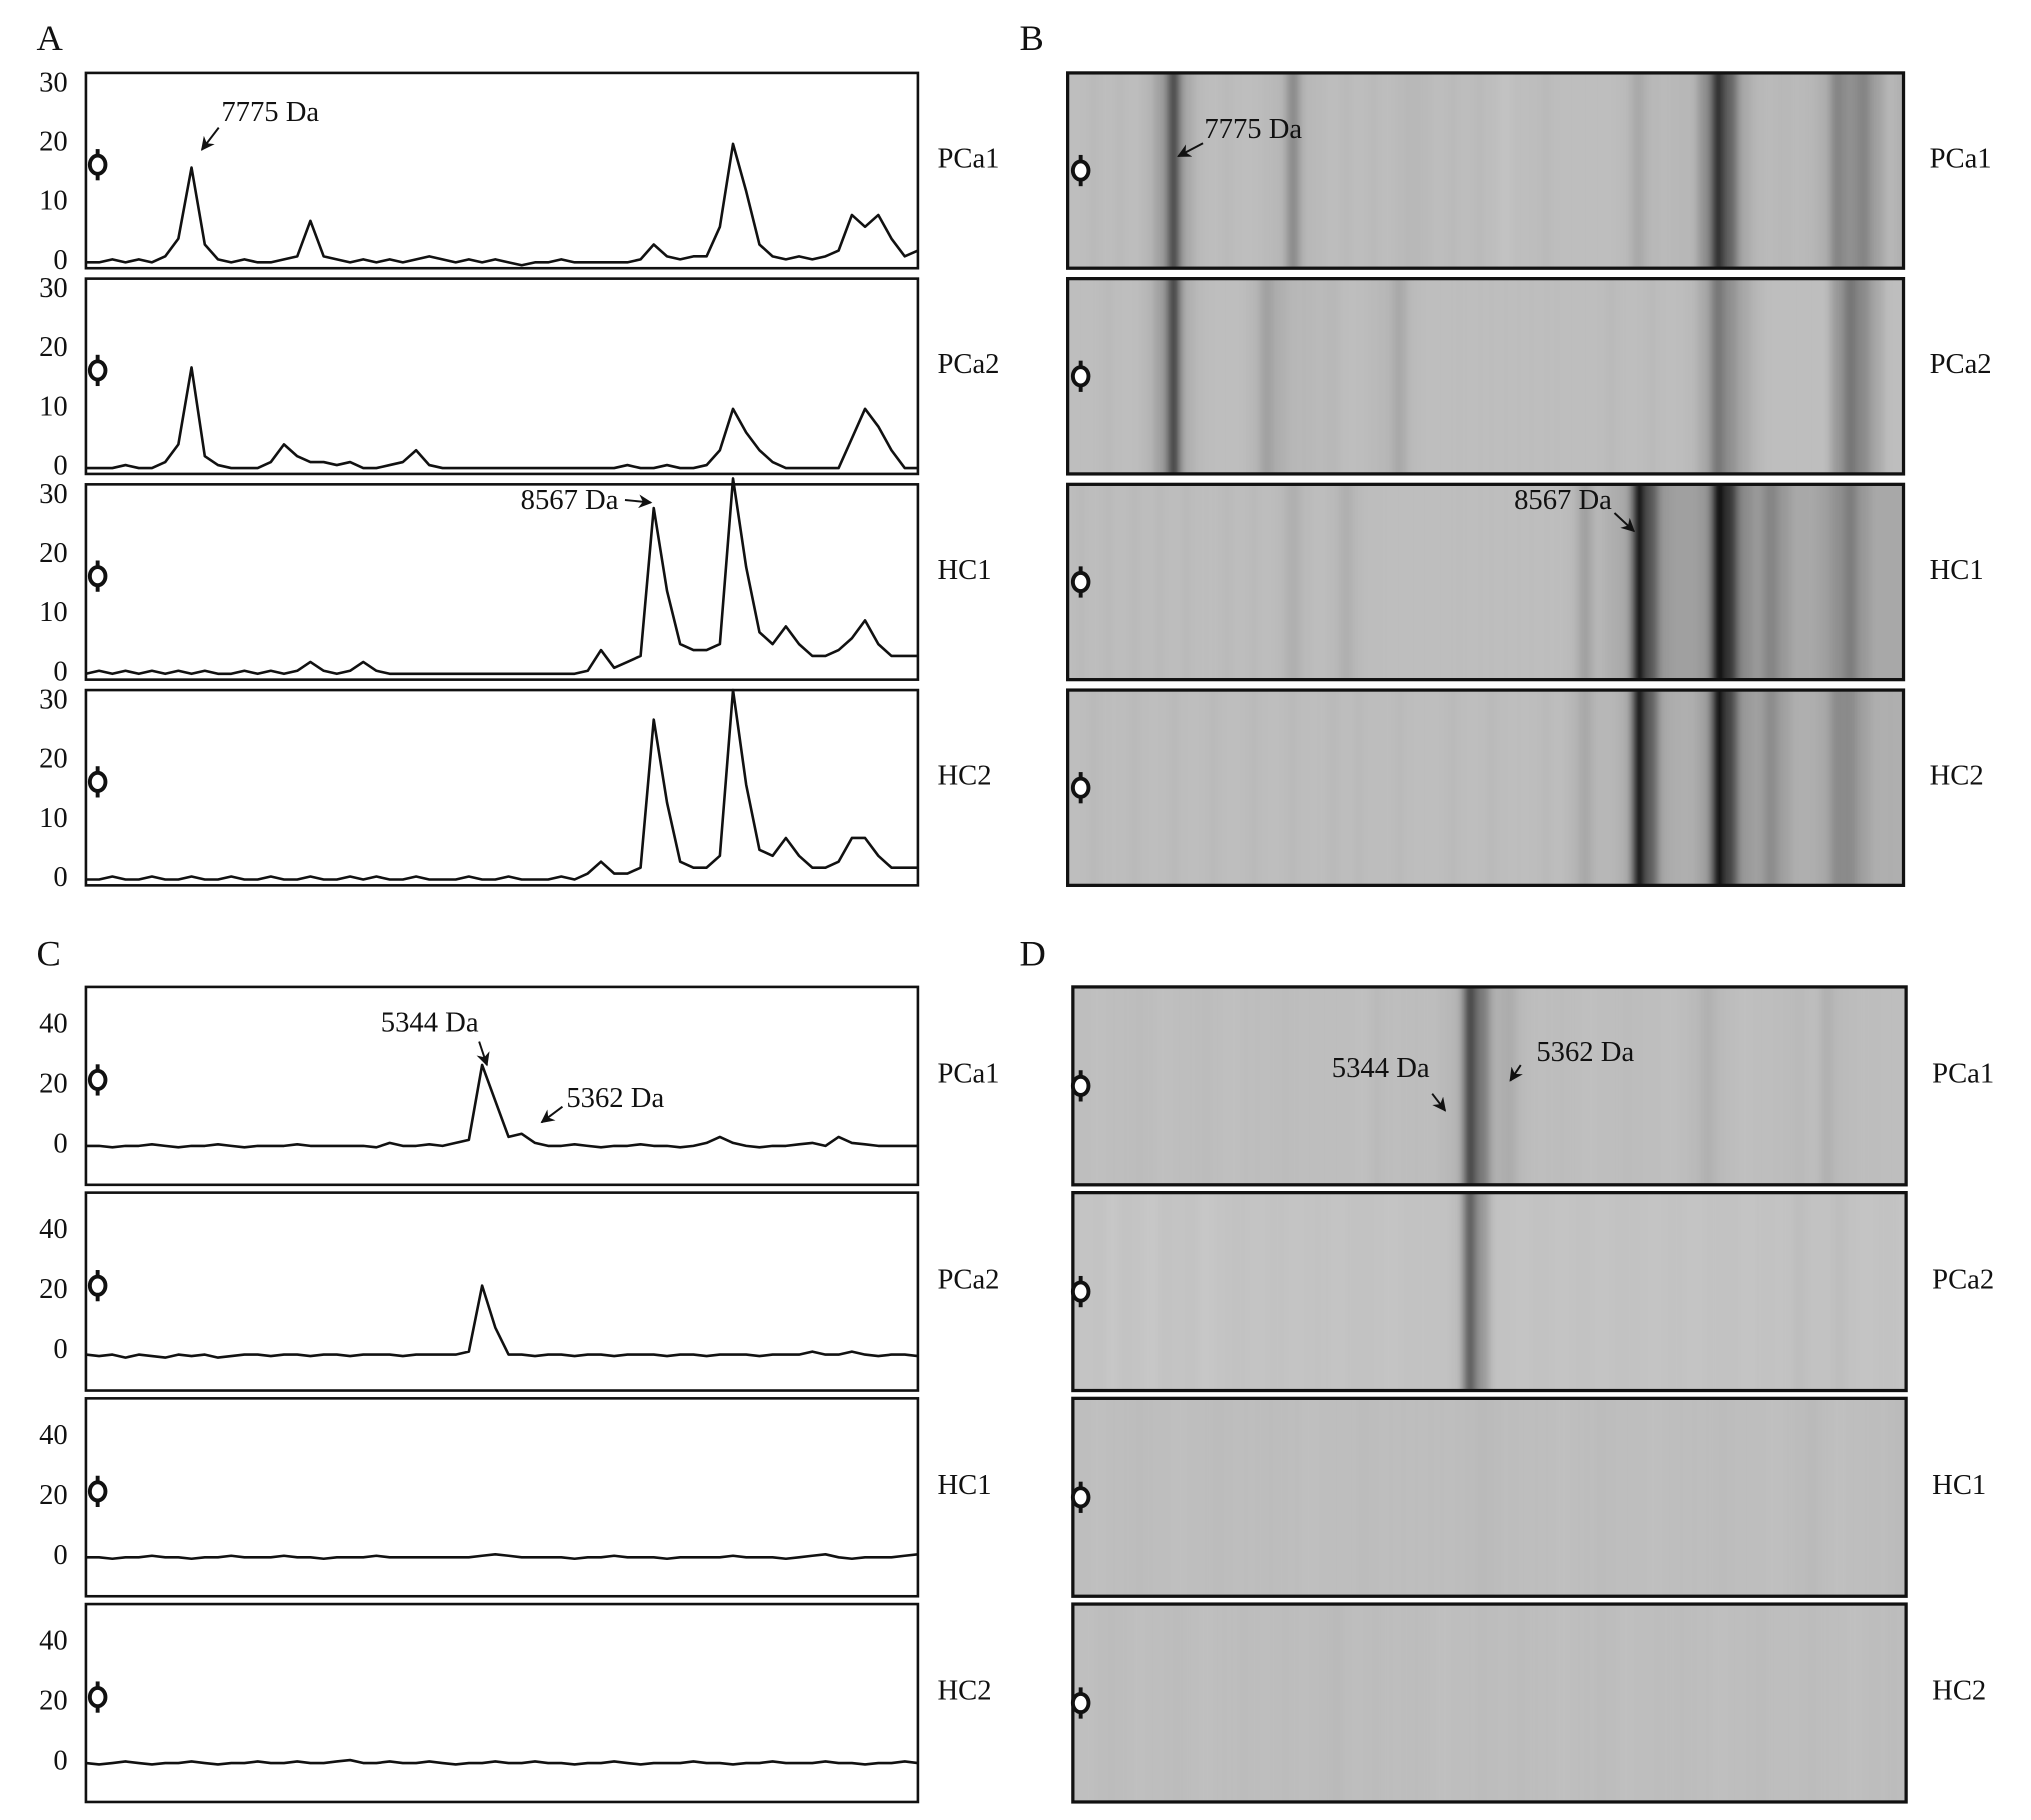 The height and width of the screenshot is (1820, 2031). I want to click on panel-letter: C, so click(48, 953).